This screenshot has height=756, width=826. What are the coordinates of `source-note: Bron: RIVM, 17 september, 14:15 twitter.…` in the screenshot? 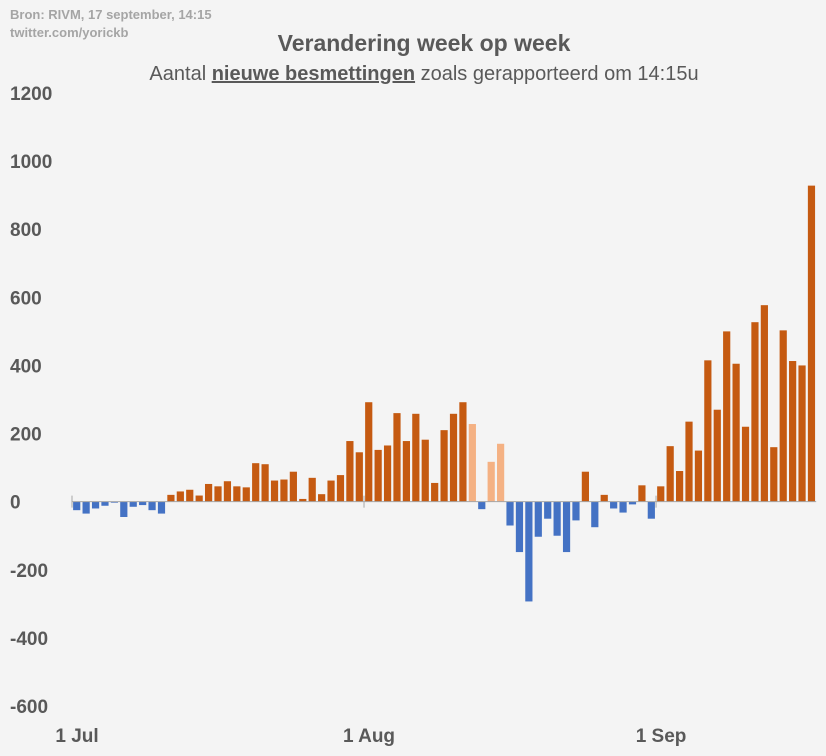 It's located at (111, 24).